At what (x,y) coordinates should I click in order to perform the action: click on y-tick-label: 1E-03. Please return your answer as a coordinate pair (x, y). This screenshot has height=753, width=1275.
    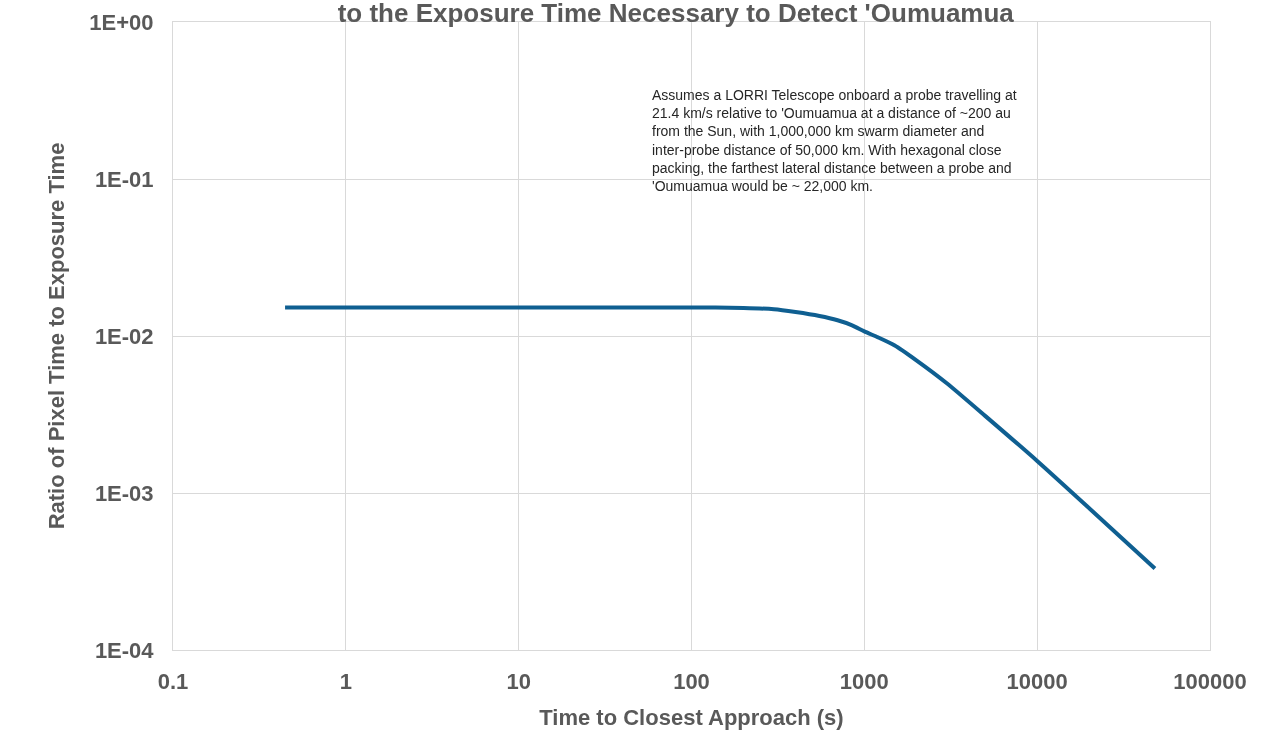
    Looking at the image, I should click on (124, 493).